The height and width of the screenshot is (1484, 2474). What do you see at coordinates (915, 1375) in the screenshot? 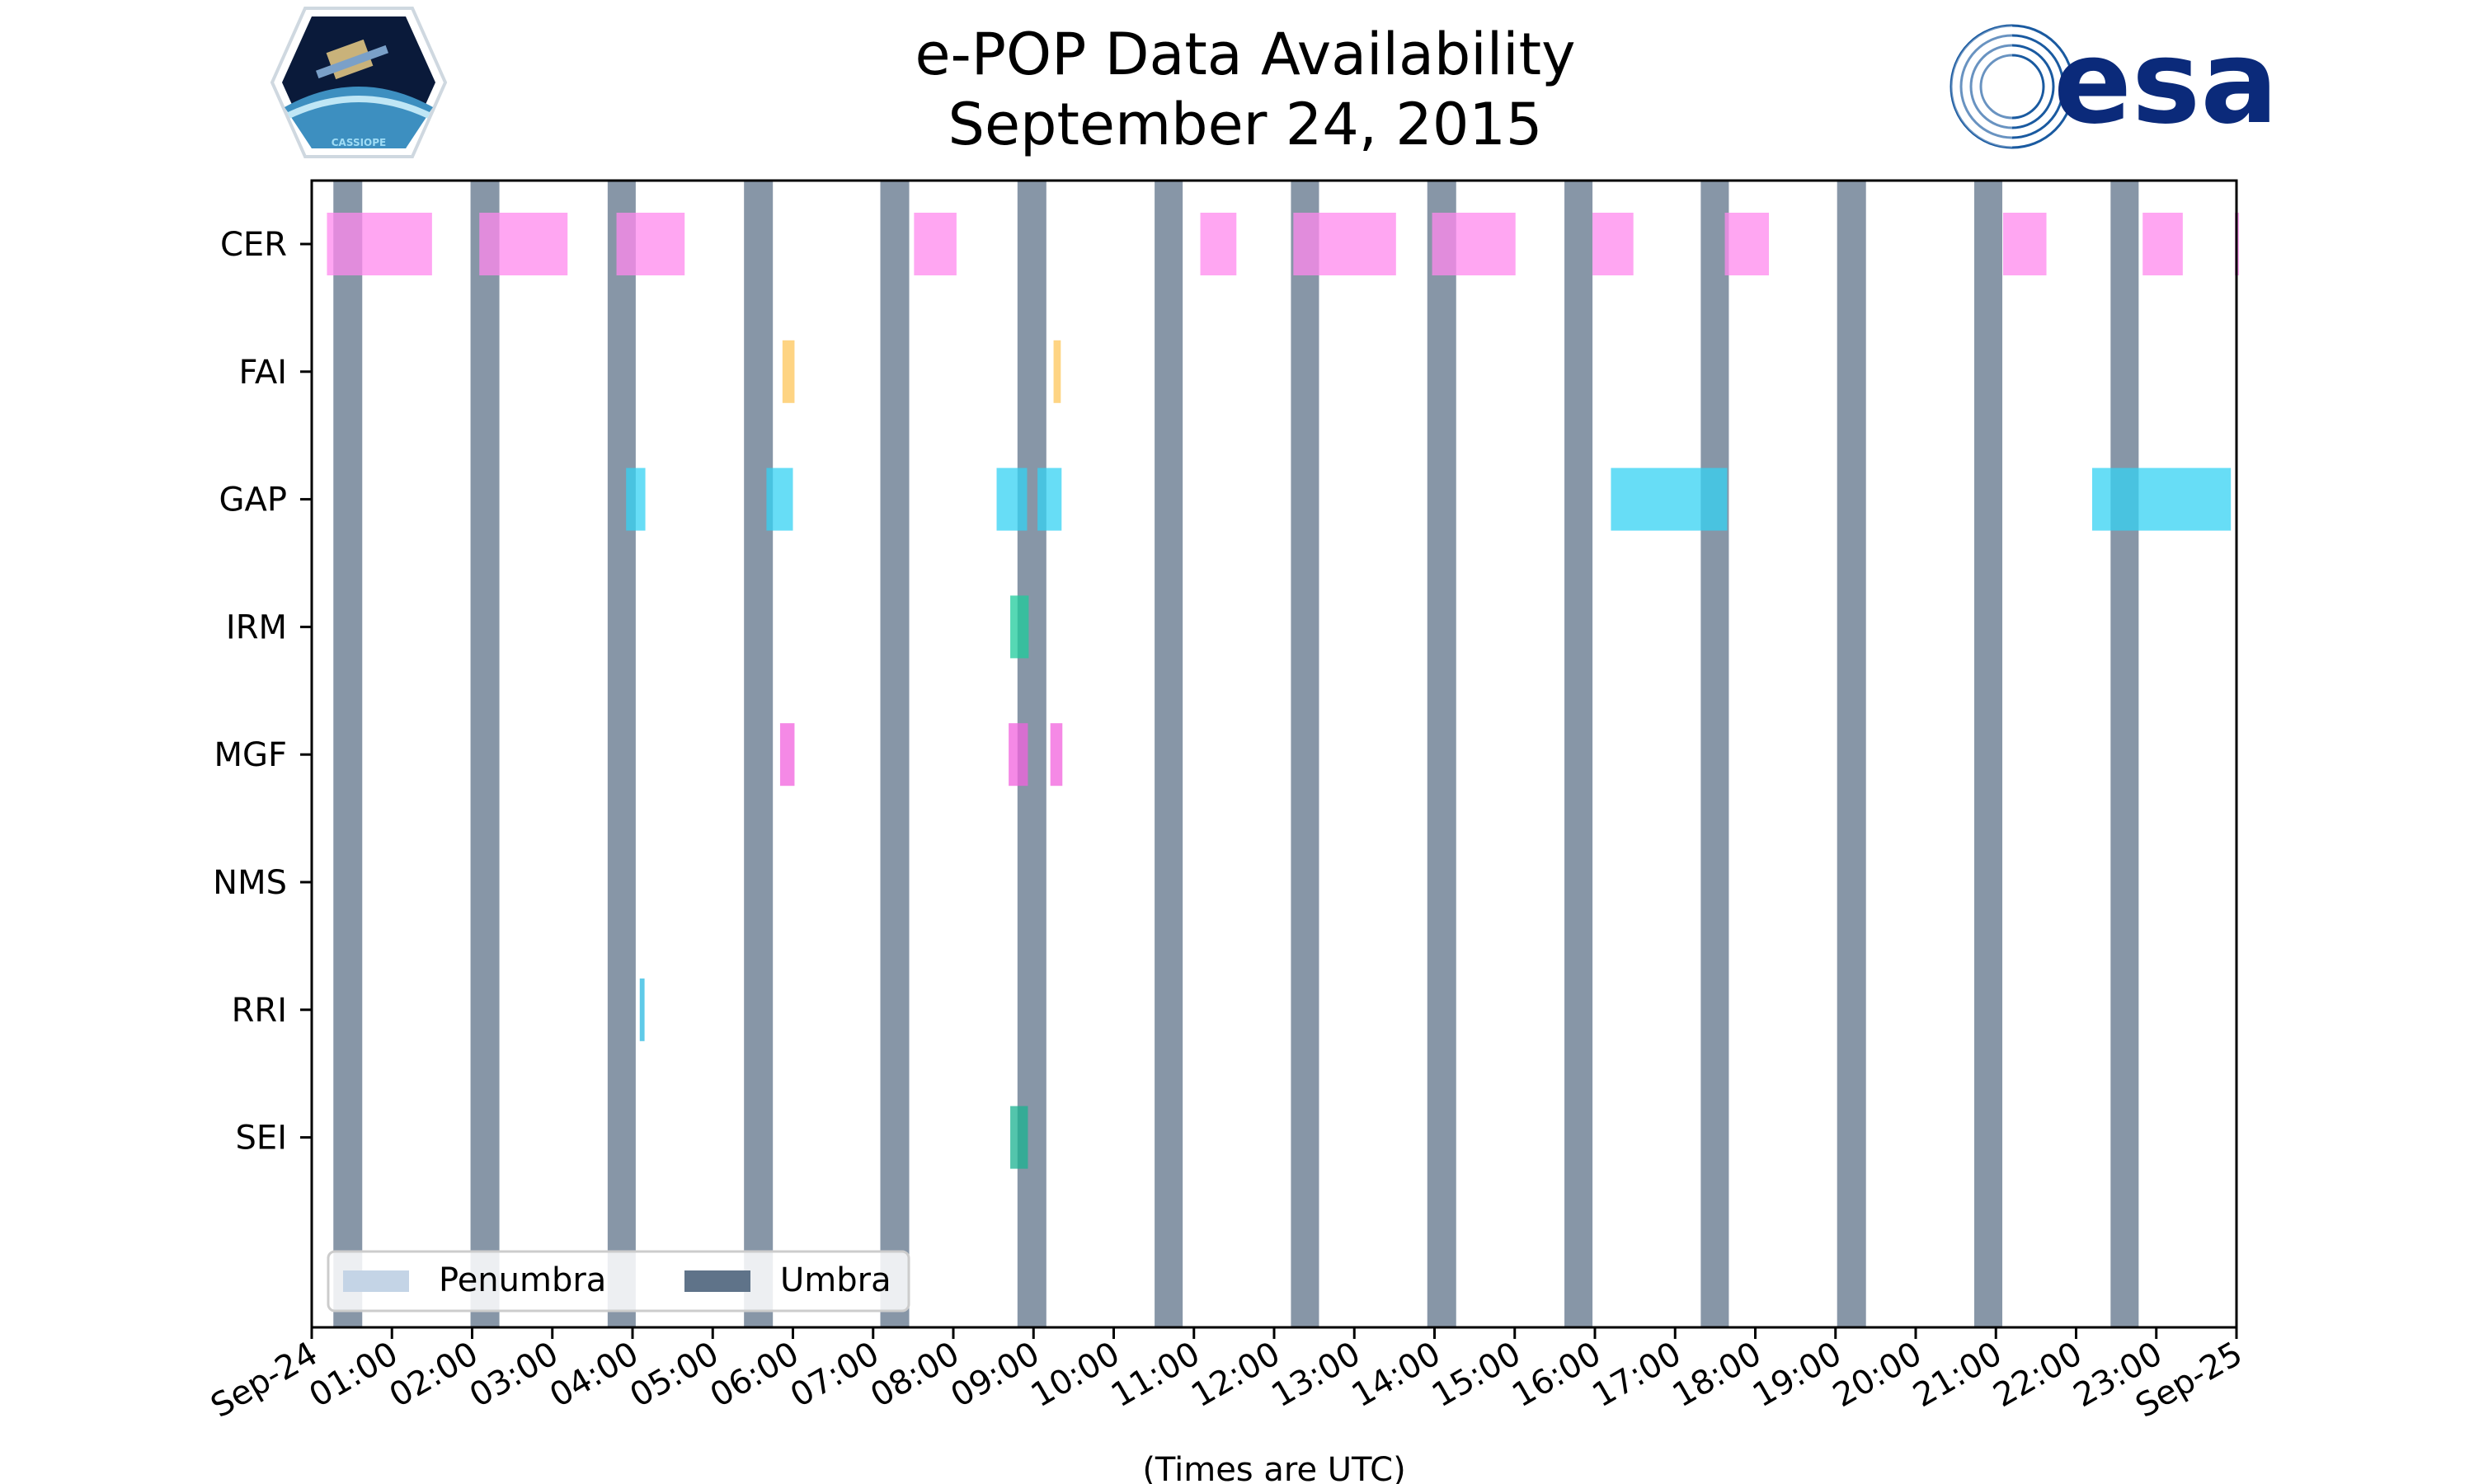
I see `x-tick-label: 08:00` at bounding box center [915, 1375].